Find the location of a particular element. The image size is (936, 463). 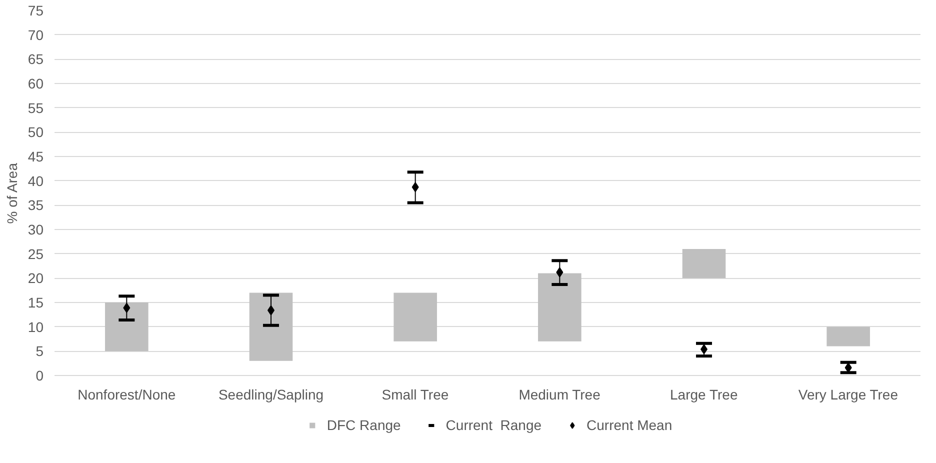

y-tick-label: 40 is located at coordinates (36, 180).